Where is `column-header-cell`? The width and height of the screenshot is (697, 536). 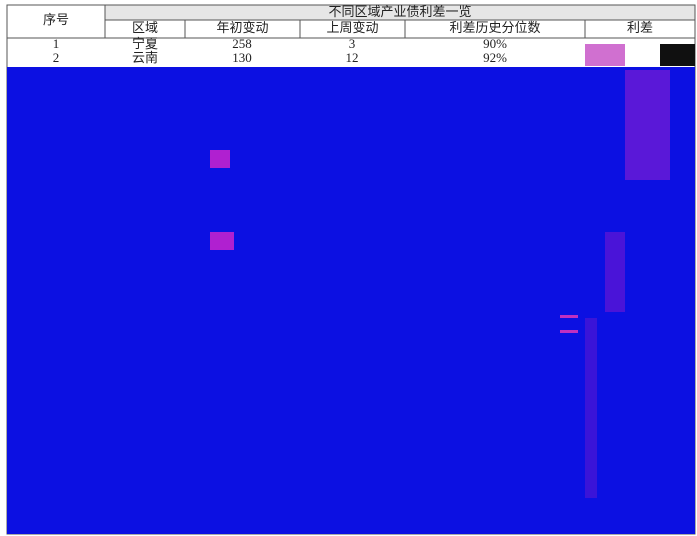 column-header-cell is located at coordinates (640, 29).